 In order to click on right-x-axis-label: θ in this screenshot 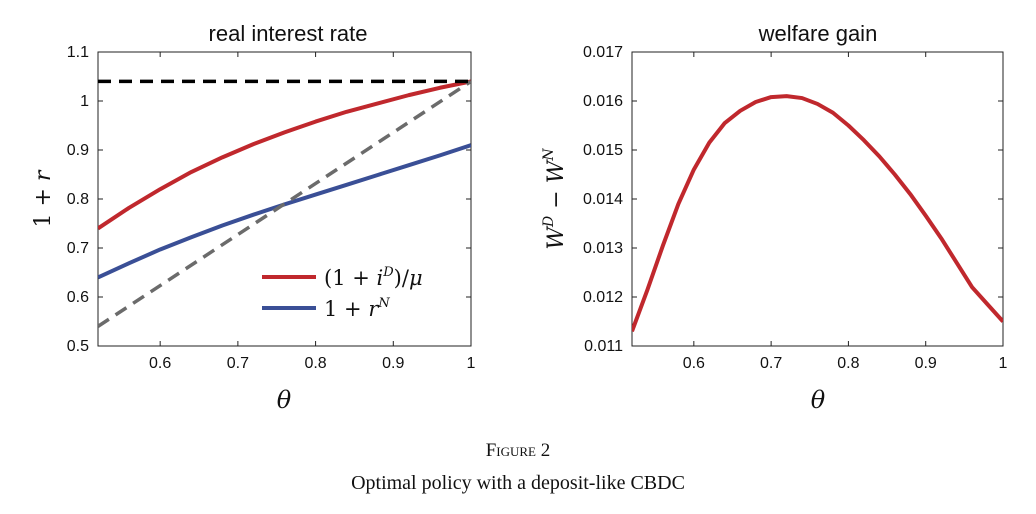, I will do `click(818, 400)`.